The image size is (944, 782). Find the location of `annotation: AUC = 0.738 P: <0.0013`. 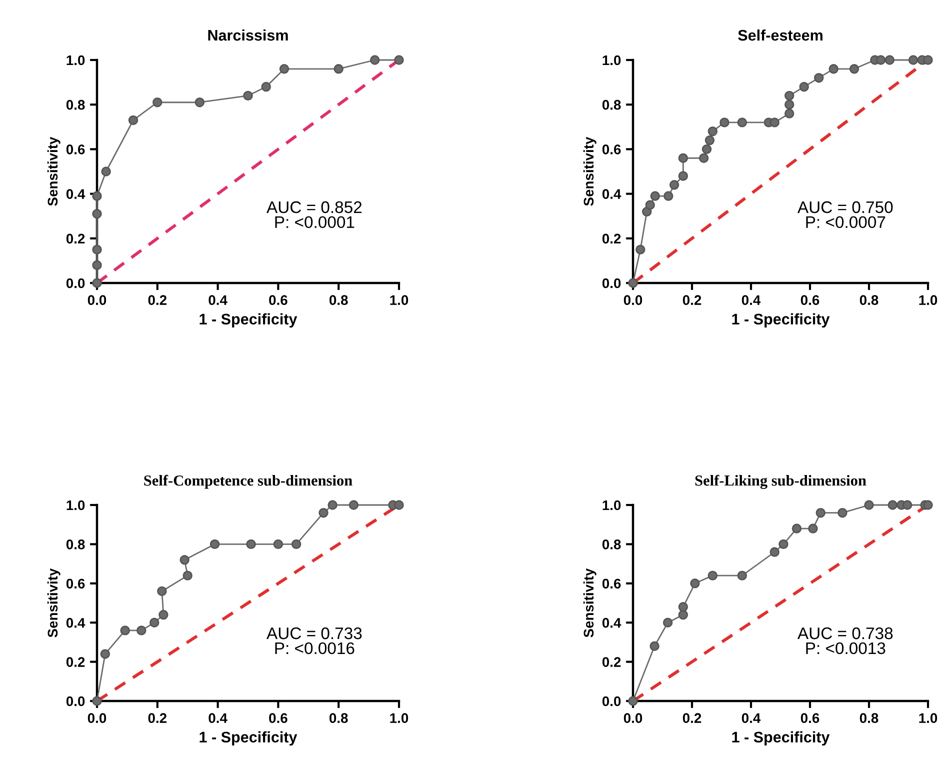

annotation: AUC = 0.738 P: <0.0013 is located at coordinates (845, 640).